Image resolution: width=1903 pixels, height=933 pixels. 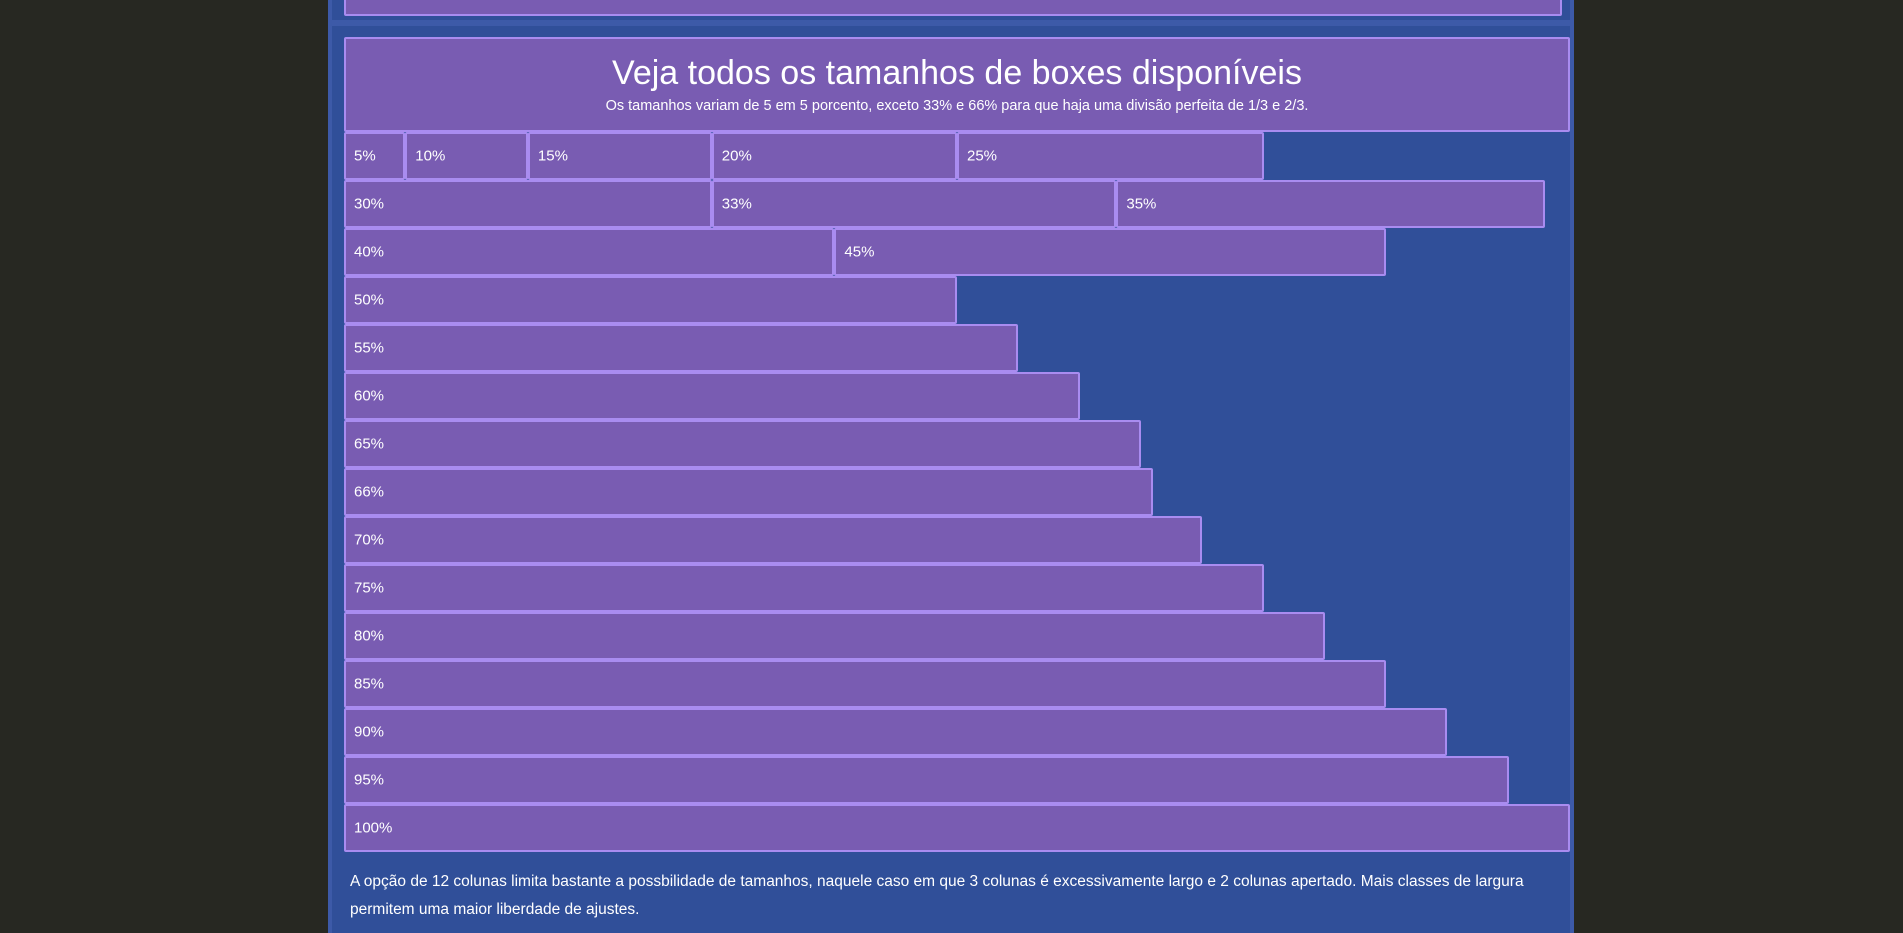 I want to click on size-box-50: 50%, so click(x=650, y=300).